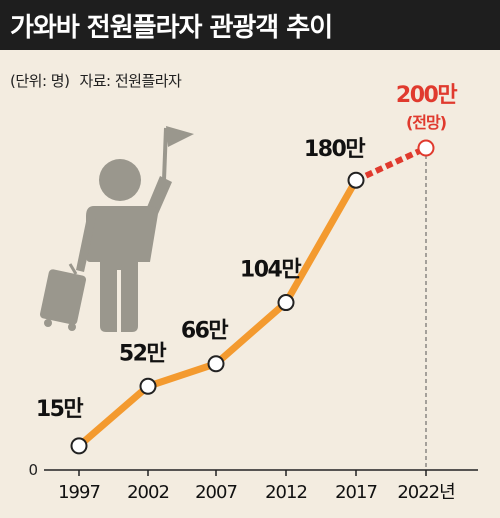 This screenshot has height=518, width=500. Describe the element at coordinates (79, 492) in the screenshot. I see `x-tick-label: 1997` at that location.